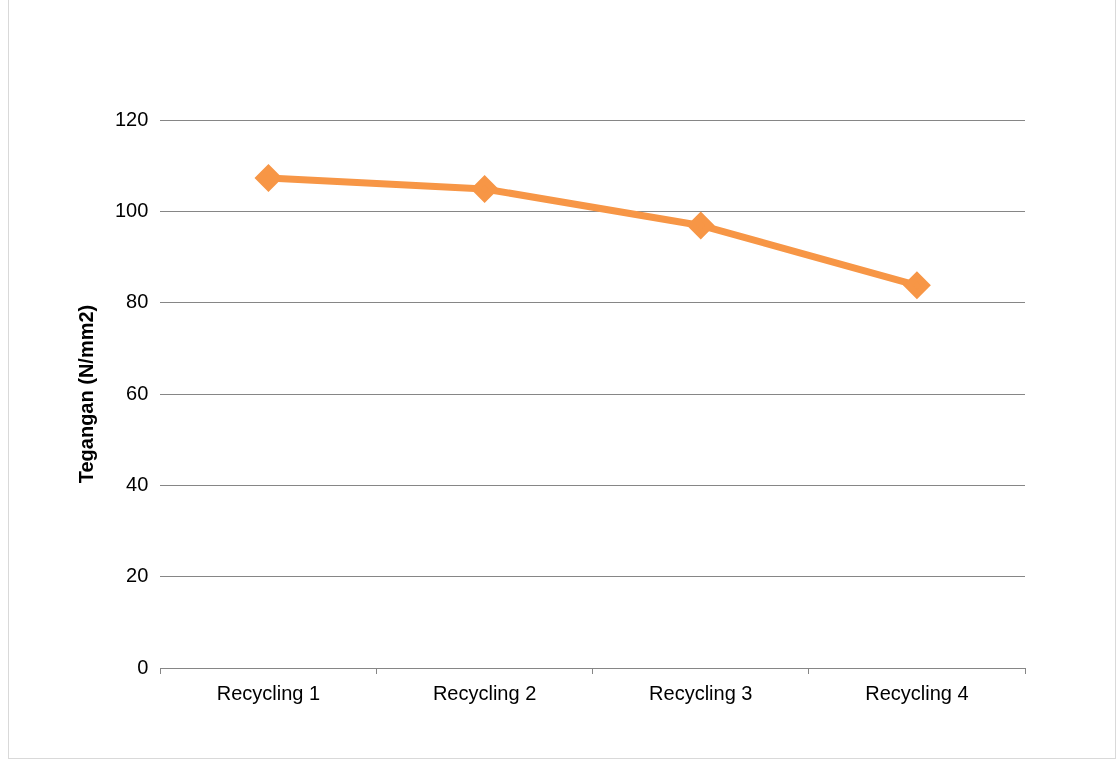 The height and width of the screenshot is (762, 1118). What do you see at coordinates (701, 692) in the screenshot?
I see `x-tick-label: Recycling 3` at bounding box center [701, 692].